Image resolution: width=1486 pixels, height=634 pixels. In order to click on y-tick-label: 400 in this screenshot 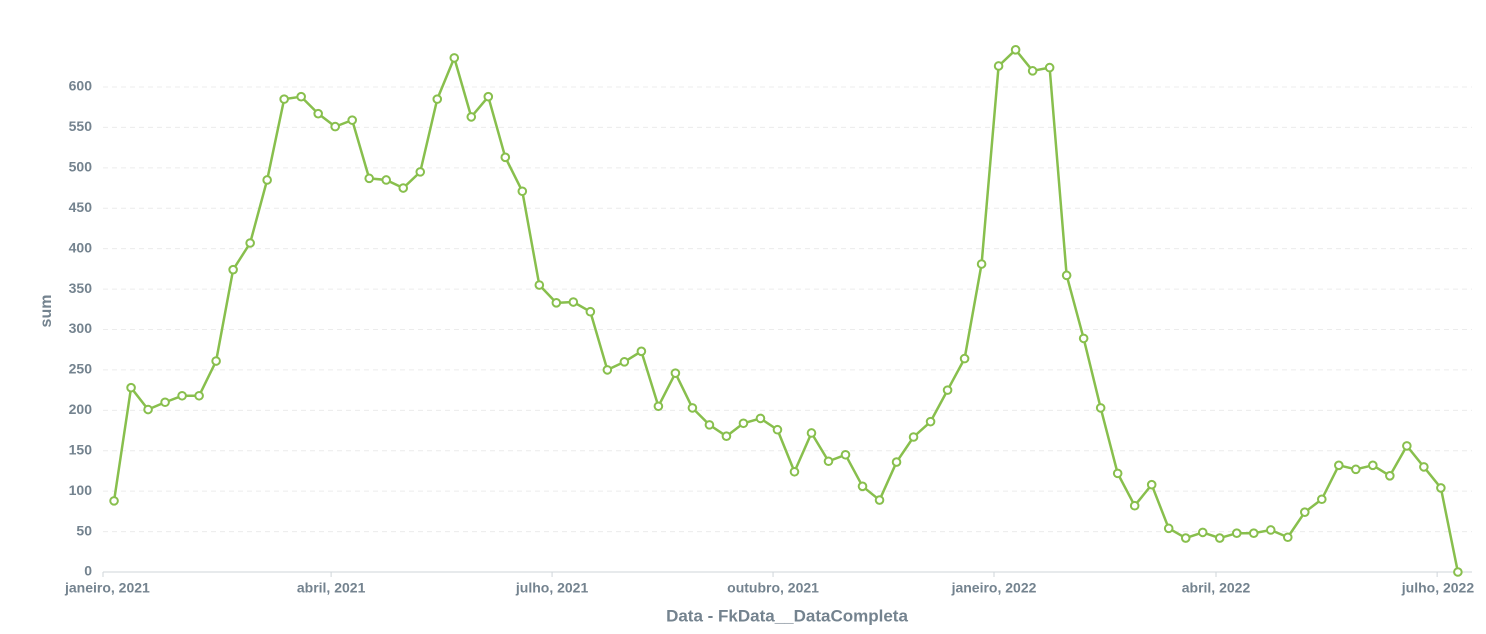, I will do `click(81, 247)`.